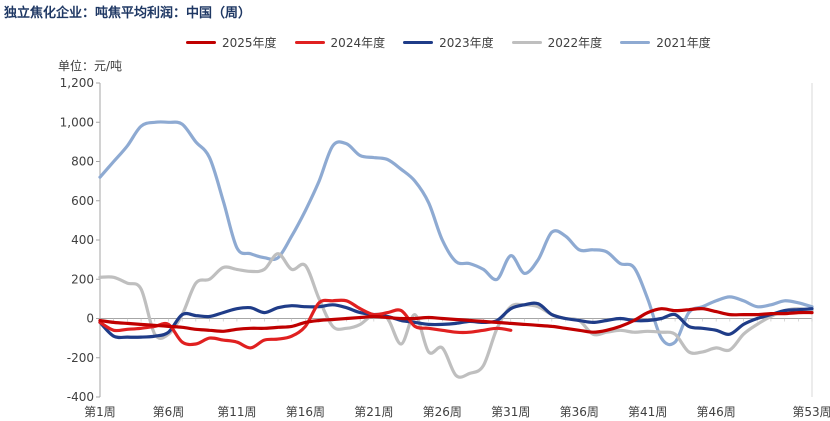 Image resolution: width=830 pixels, height=421 pixels. What do you see at coordinates (82, 201) in the screenshot?
I see `y-tick-label: 600` at bounding box center [82, 201].